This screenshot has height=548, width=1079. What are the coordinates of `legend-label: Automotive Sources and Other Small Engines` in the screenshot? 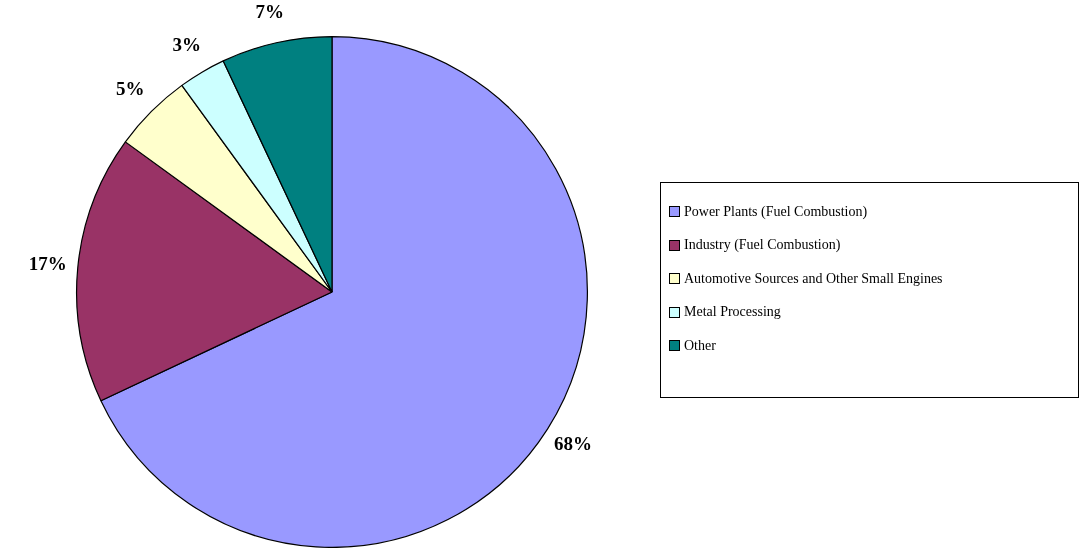 It's located at (813, 278).